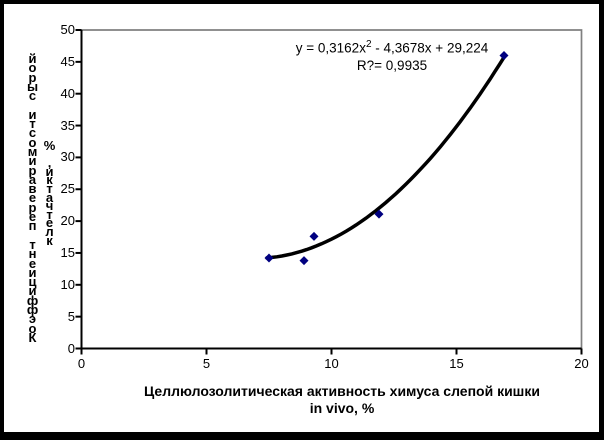 This screenshot has height=440, width=604. What do you see at coordinates (330, 48) in the screenshot?
I see `equation-prefix: y = 0,3162x` at bounding box center [330, 48].